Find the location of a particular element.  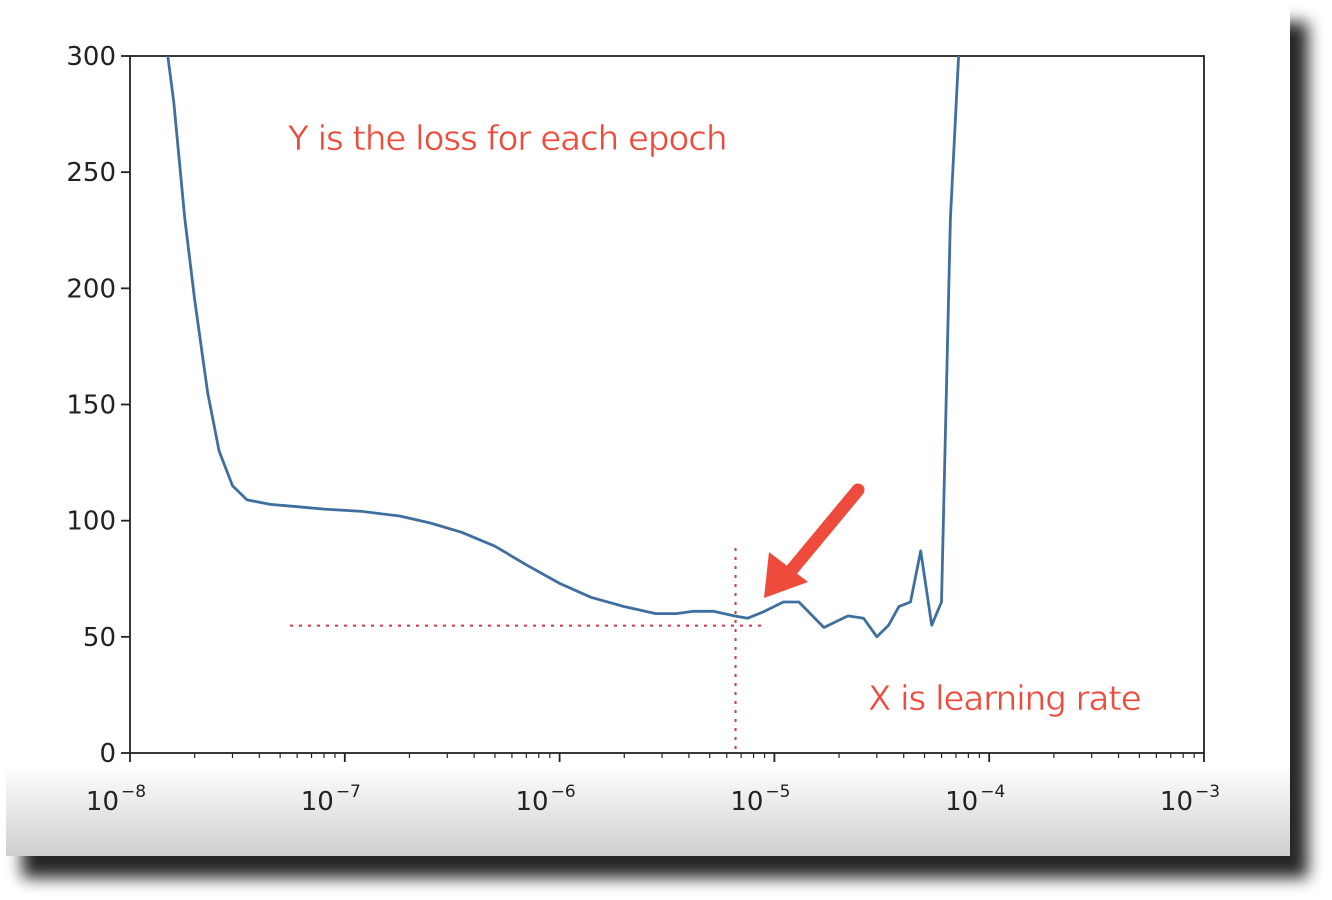

y-tick-label: 0 is located at coordinates (107, 754).